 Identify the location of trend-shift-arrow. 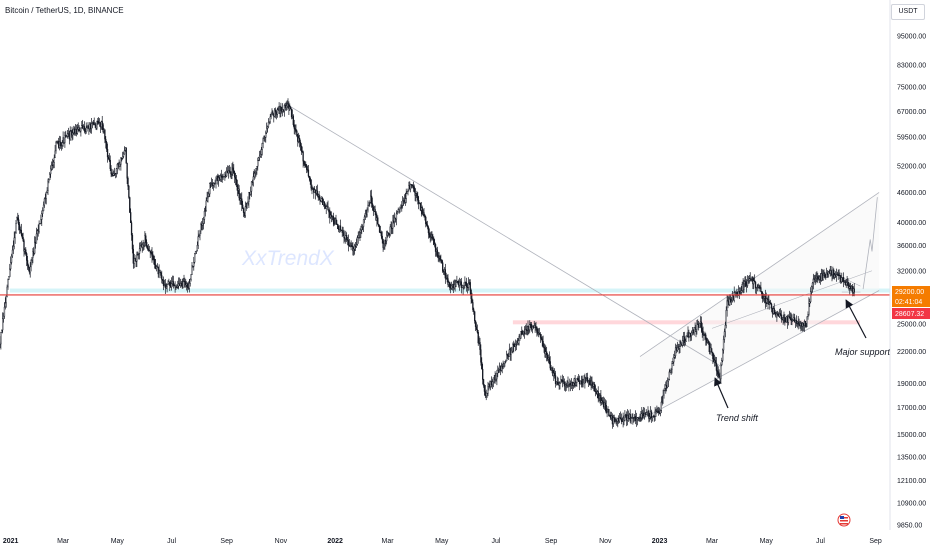
(721, 393).